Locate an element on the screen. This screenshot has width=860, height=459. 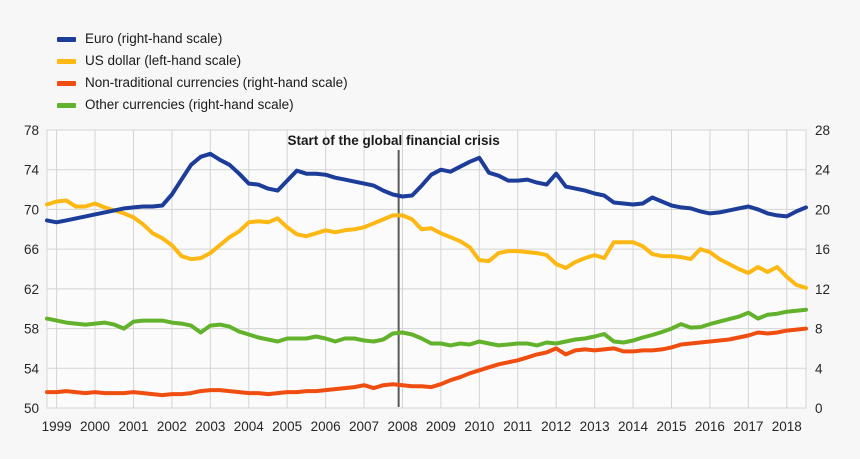
x-axis-tick-label: 2015 is located at coordinates (671, 426).